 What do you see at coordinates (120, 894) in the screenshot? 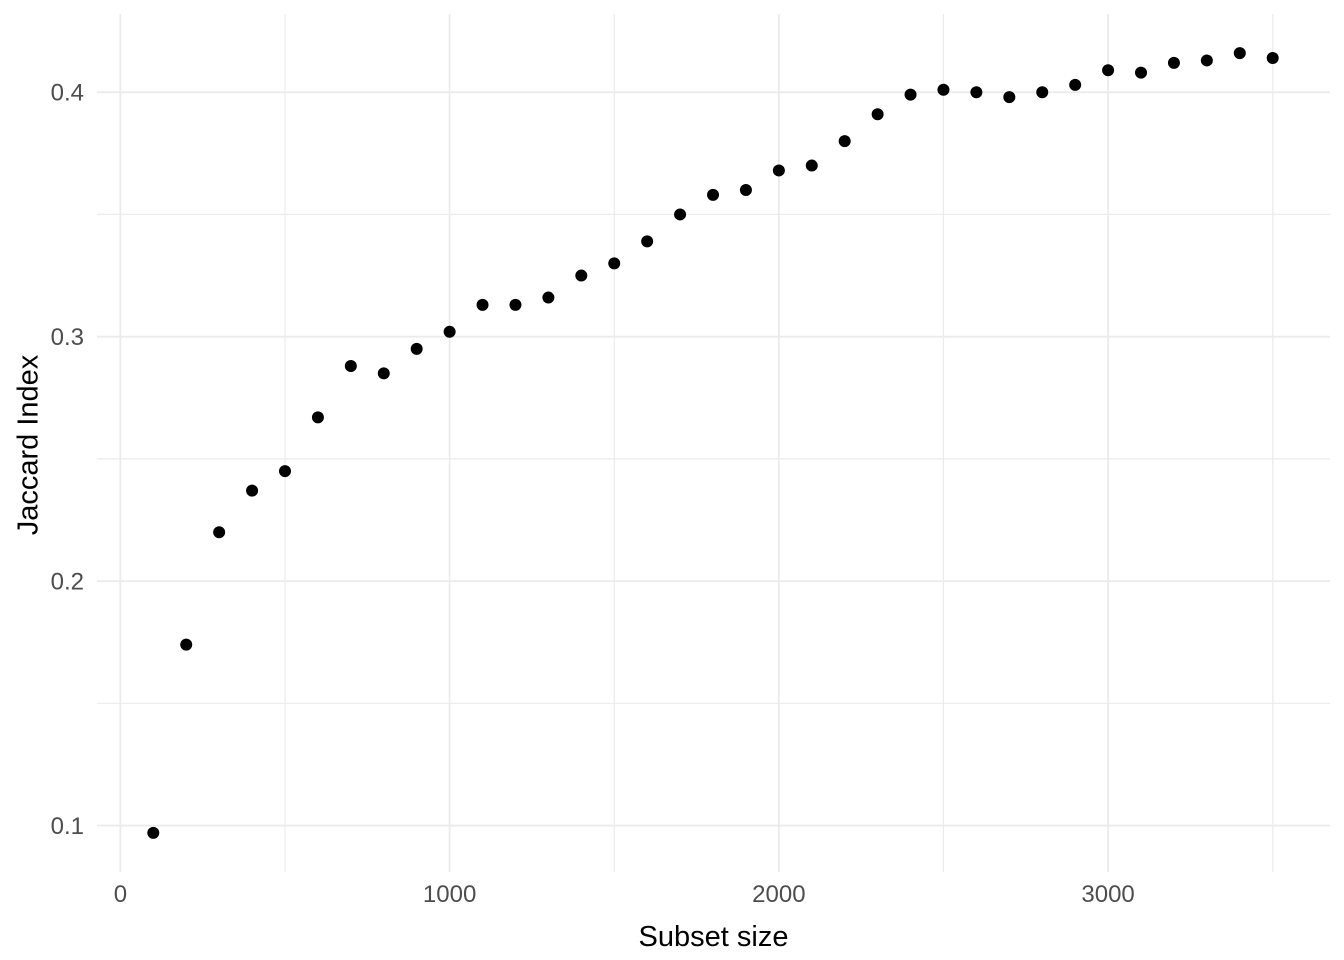
I see `x-tick-label: 0` at bounding box center [120, 894].